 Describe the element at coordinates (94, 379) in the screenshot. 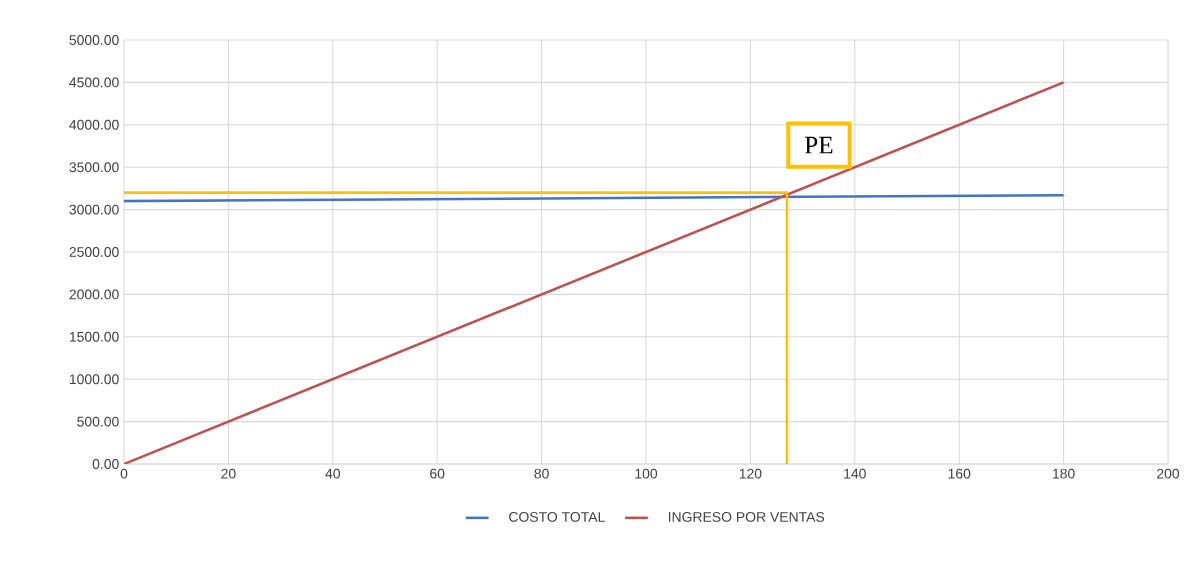

I see `y-tick-label: 1000.00` at that location.